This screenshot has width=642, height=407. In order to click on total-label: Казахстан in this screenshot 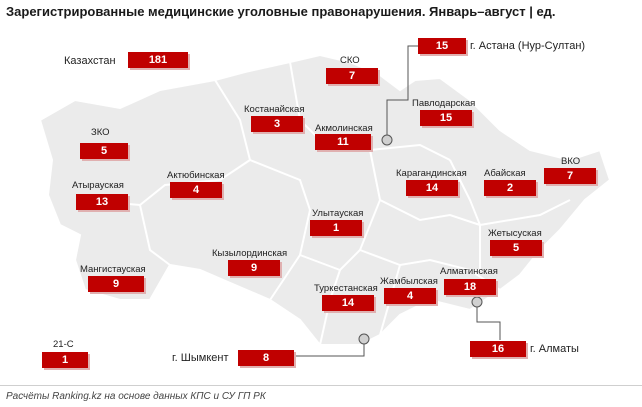, I will do `click(90, 61)`.